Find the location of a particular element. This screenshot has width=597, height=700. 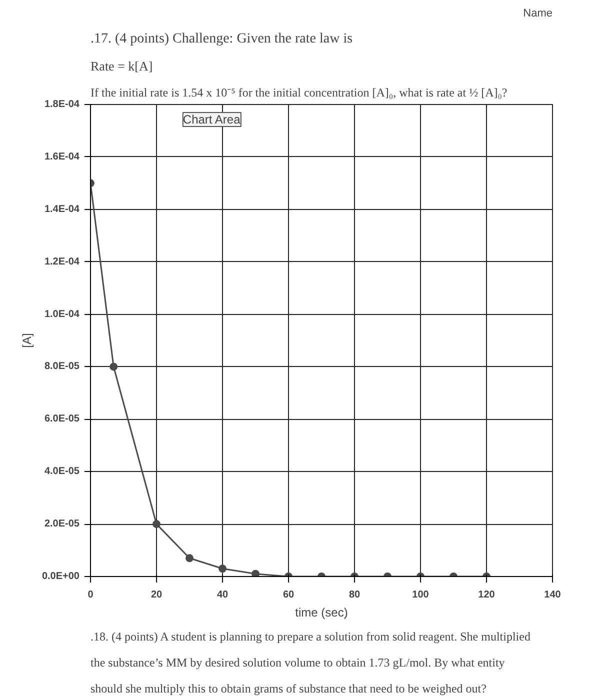

x-tick-label: 100 is located at coordinates (421, 595).